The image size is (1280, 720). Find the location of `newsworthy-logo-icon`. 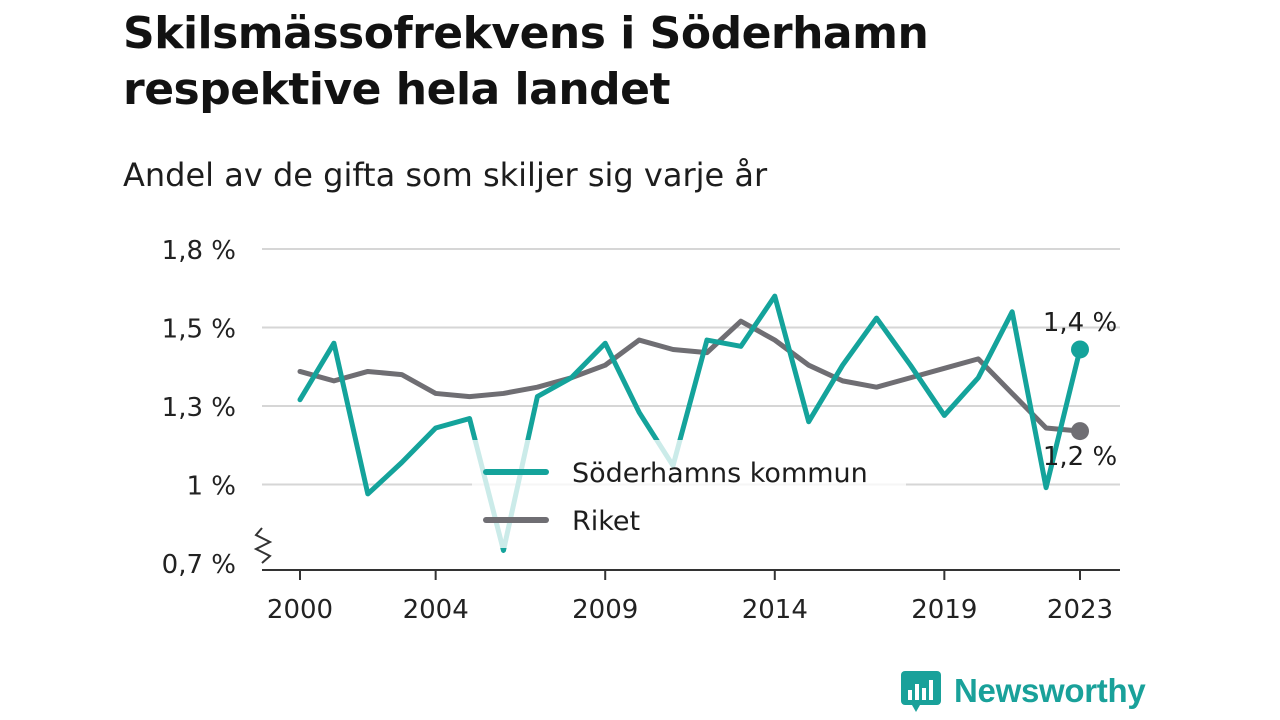

newsworthy-logo-icon is located at coordinates (921, 691).